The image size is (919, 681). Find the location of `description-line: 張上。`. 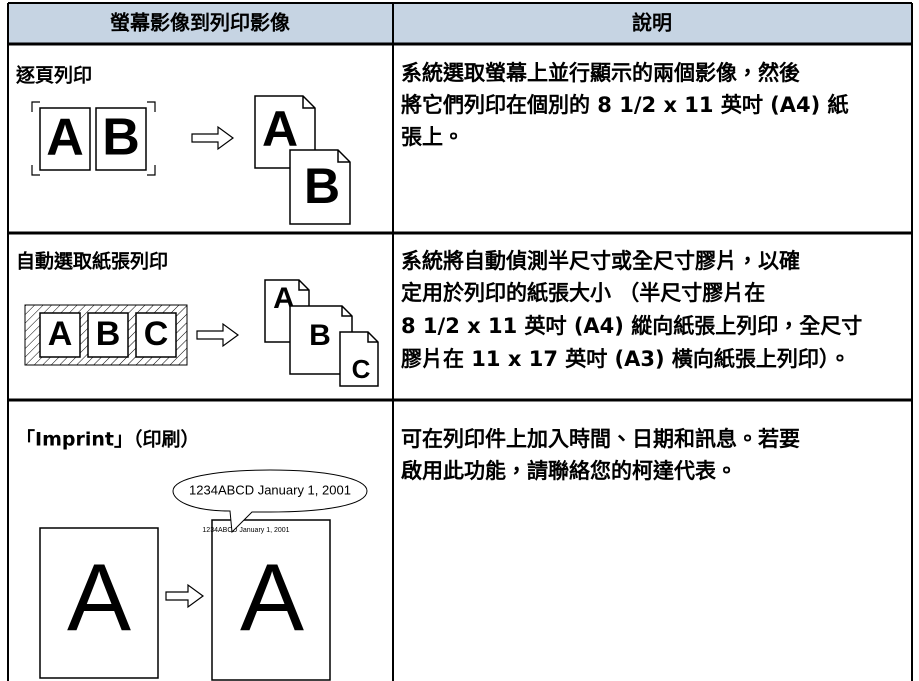

description-line: 張上。 is located at coordinates (432, 137).